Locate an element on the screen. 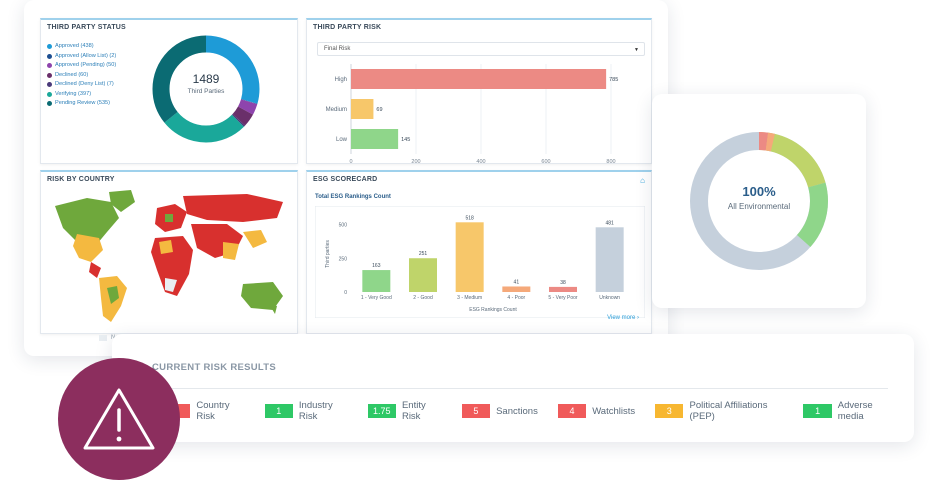 Image resolution: width=935 pixels, height=486 pixels. status-legend-item: Approved (Allow List) (2) is located at coordinates (81, 57).